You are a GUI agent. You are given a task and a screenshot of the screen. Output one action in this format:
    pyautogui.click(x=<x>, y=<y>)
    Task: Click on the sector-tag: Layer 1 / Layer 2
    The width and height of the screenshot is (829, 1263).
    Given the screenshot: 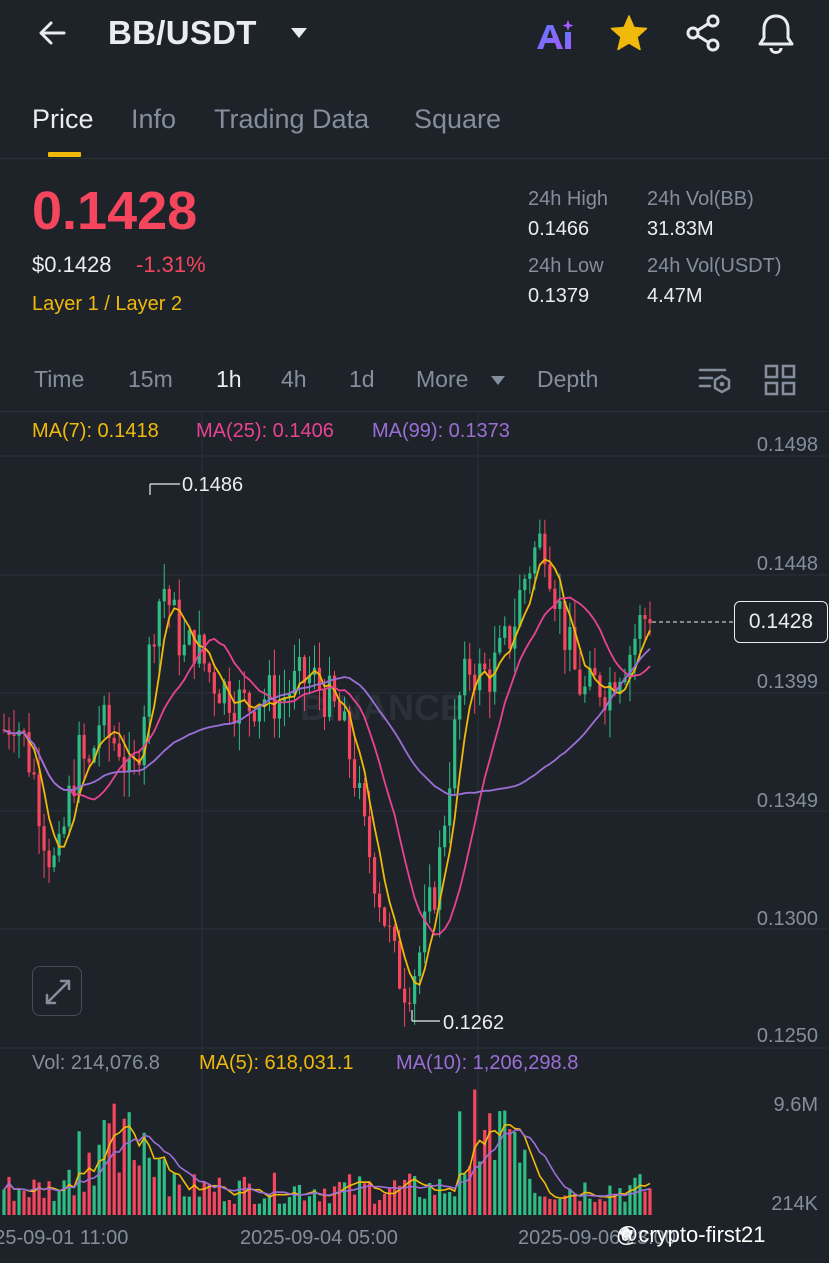 What is the action you would take?
    pyautogui.click(x=107, y=304)
    